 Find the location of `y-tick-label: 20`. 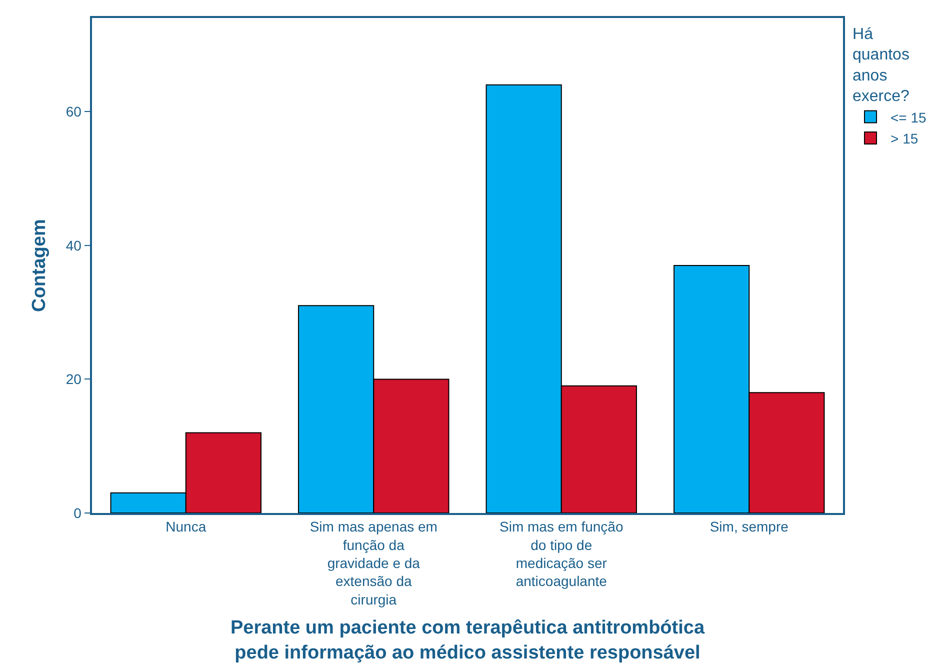

y-tick-label: 20 is located at coordinates (74, 379).